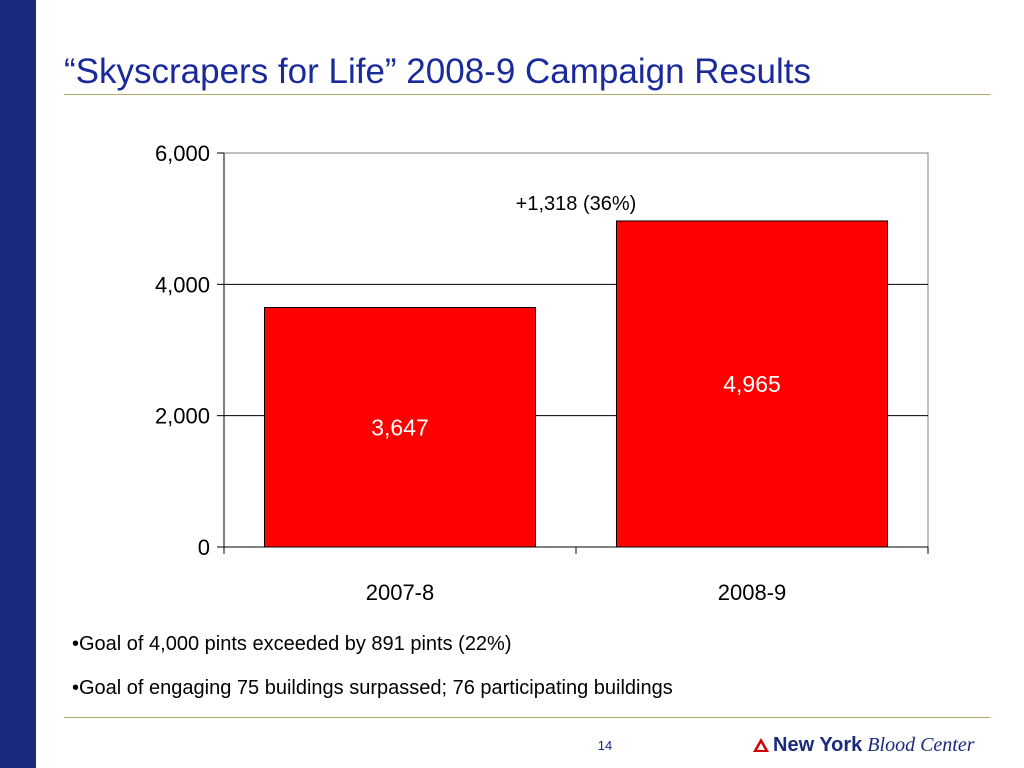 The width and height of the screenshot is (1024, 768). What do you see at coordinates (761, 745) in the screenshot?
I see `blood-drop-triangle-icon` at bounding box center [761, 745].